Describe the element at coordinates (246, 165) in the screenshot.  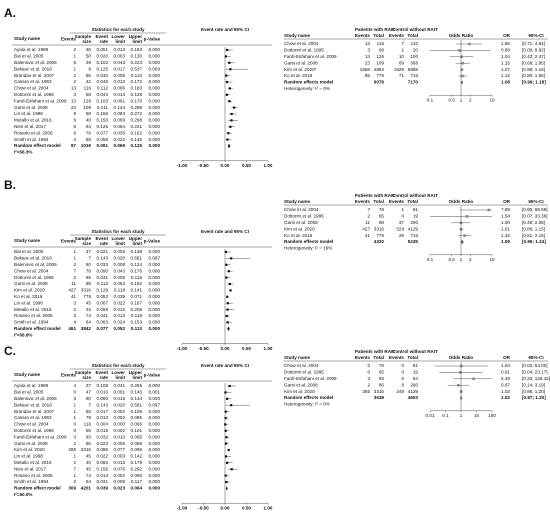
I see `x-tick-label: 0.50` at that location.